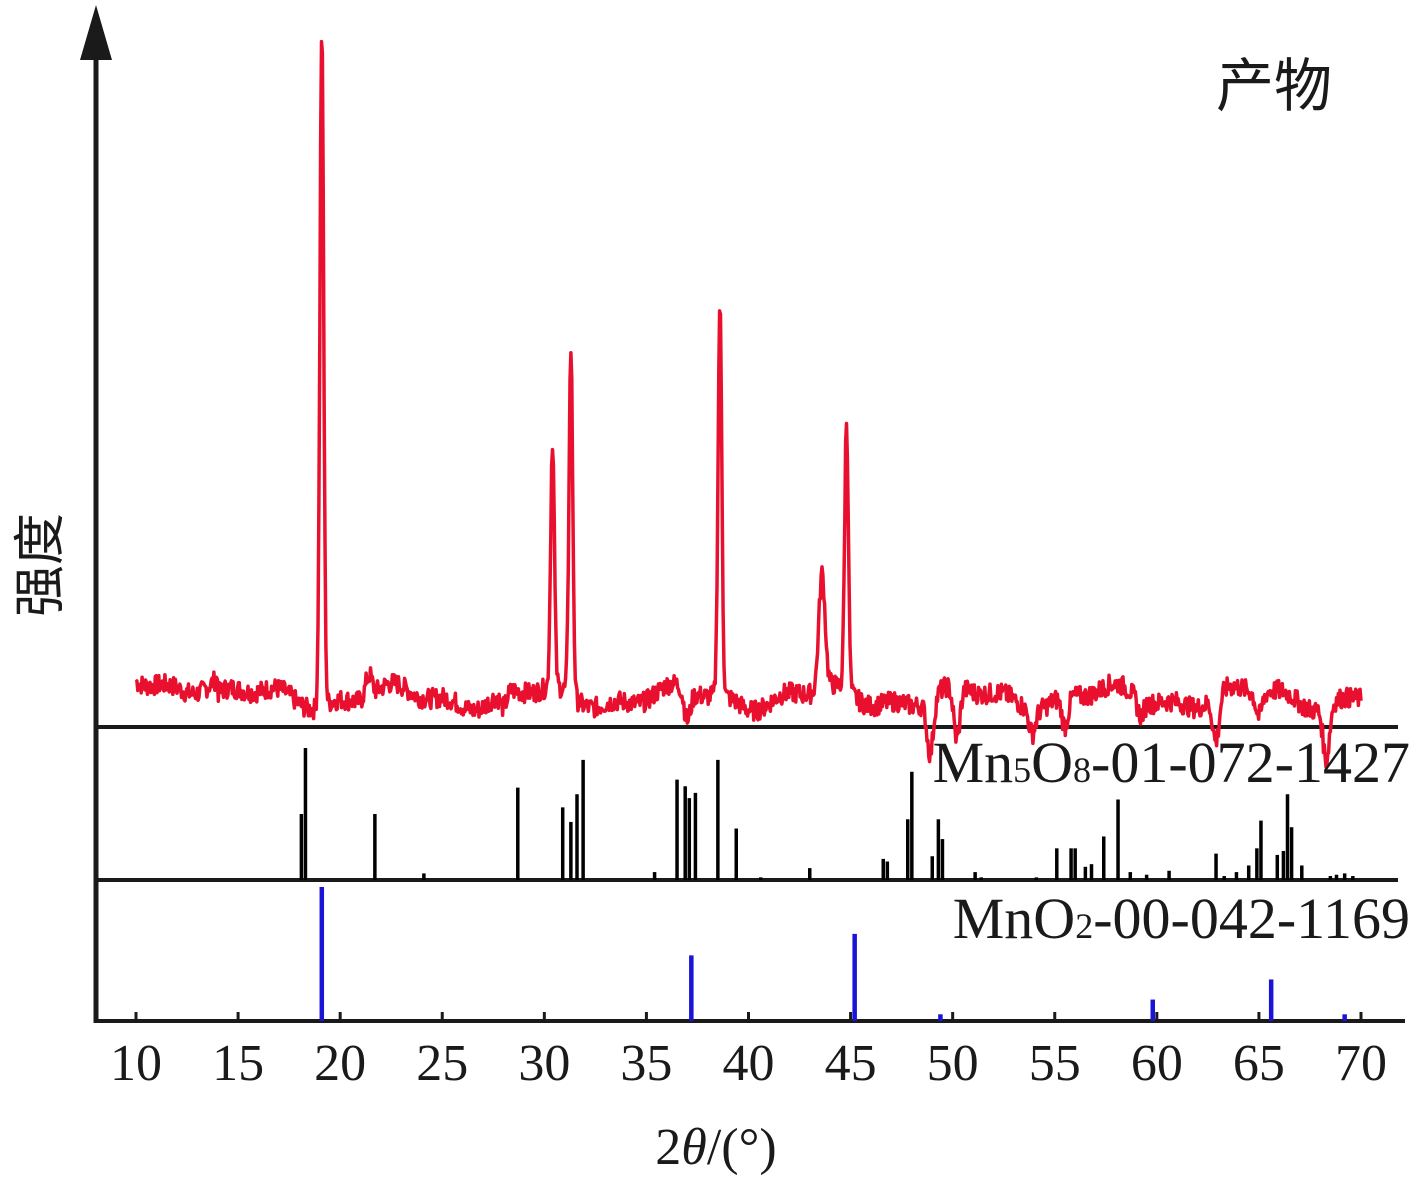 This screenshot has width=1417, height=1181. I want to click on x-tick-label: 10, so click(136, 1063).